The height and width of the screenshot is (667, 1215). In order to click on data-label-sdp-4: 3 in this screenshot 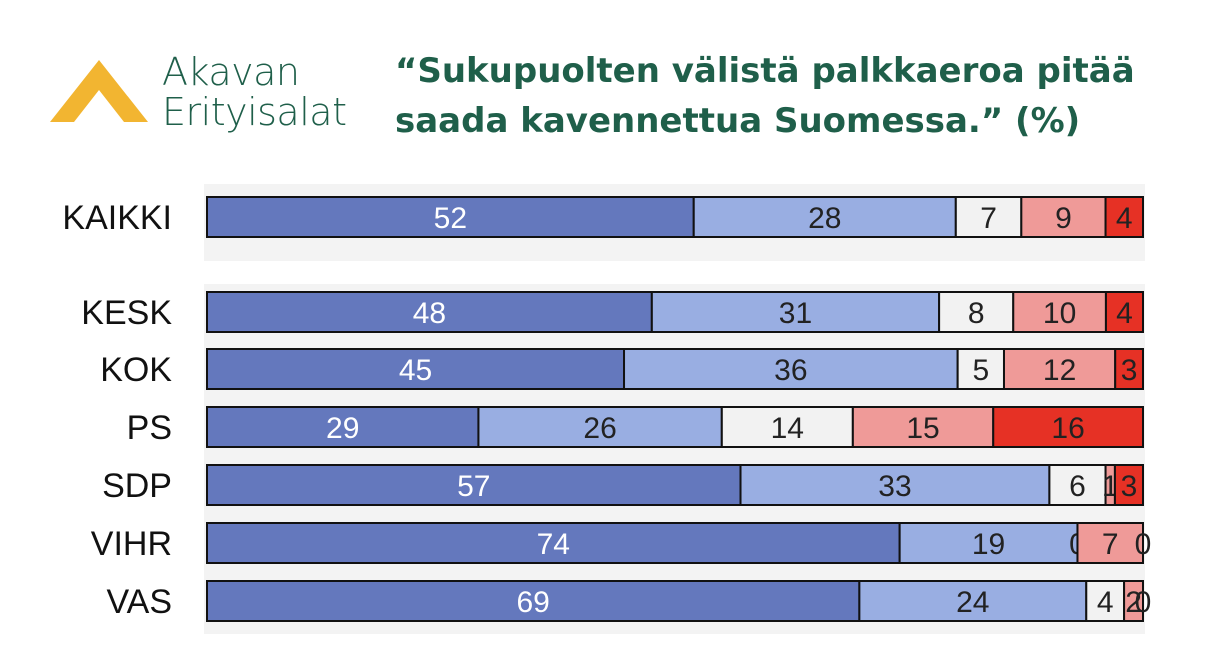, I will do `click(1129, 486)`.